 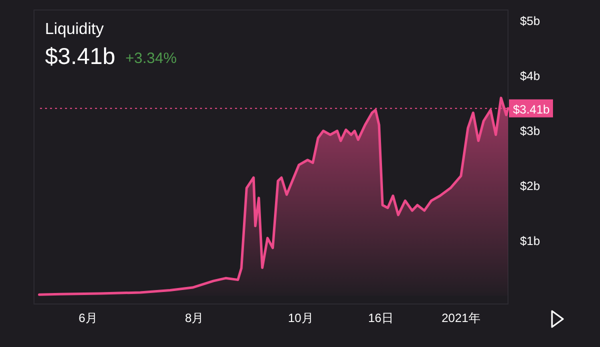 What do you see at coordinates (194, 318) in the screenshot?
I see `x-tick-label: 8月` at bounding box center [194, 318].